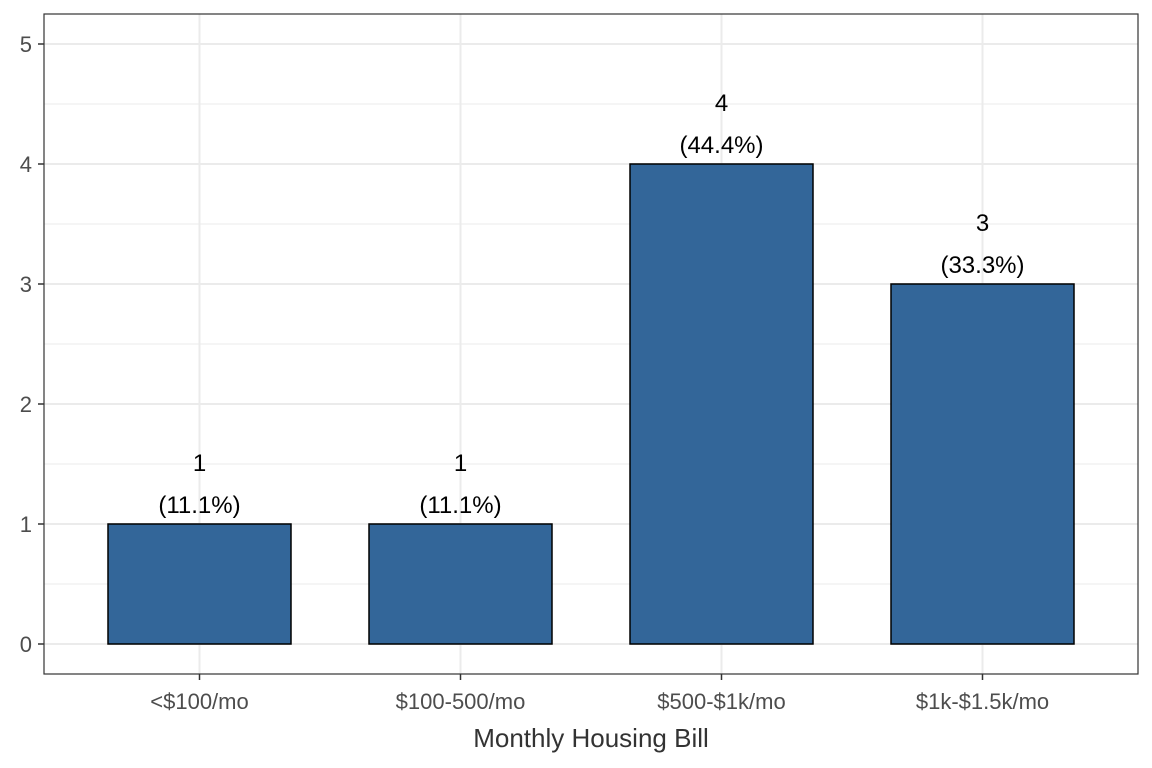  What do you see at coordinates (982, 223) in the screenshot?
I see `bar-value-label: 3` at bounding box center [982, 223].